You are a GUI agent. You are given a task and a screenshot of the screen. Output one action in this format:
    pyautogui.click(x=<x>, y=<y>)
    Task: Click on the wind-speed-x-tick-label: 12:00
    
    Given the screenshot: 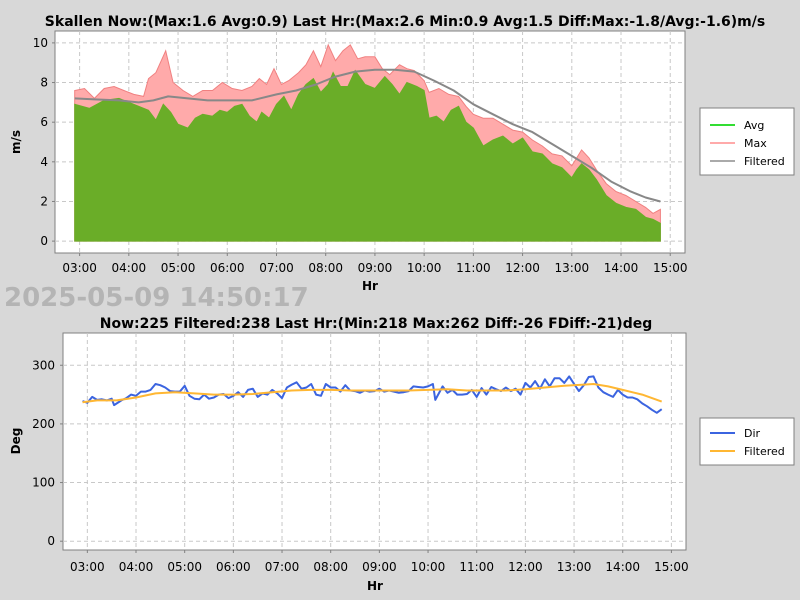 What is the action you would take?
    pyautogui.click(x=522, y=268)
    